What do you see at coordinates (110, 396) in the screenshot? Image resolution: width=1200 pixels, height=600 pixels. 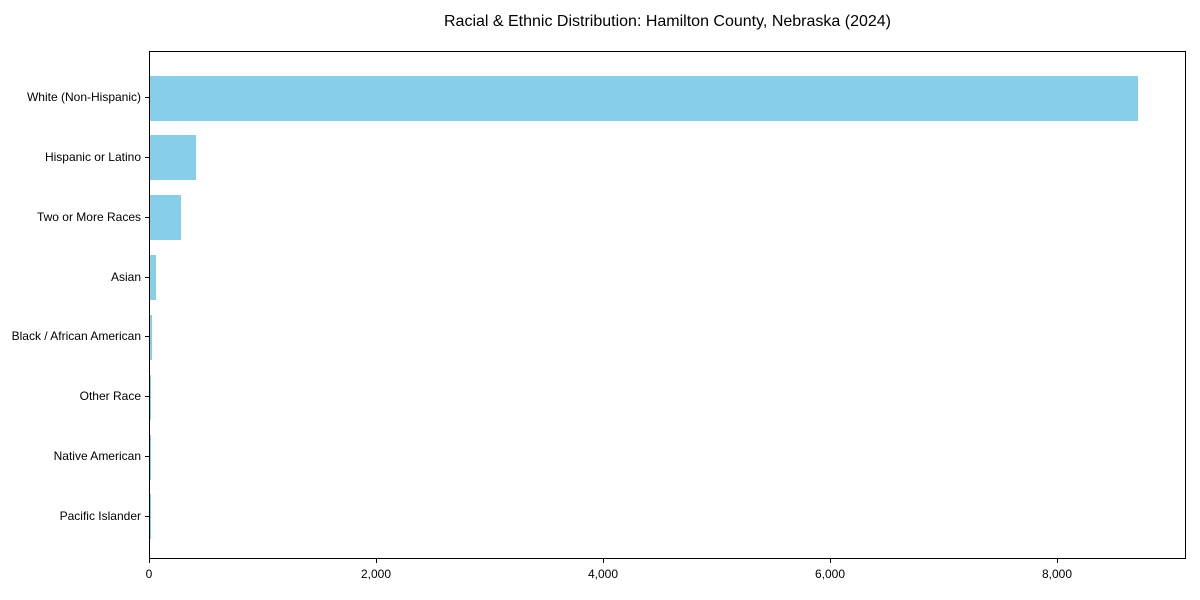 I see `category-label: Other Race` at bounding box center [110, 396].